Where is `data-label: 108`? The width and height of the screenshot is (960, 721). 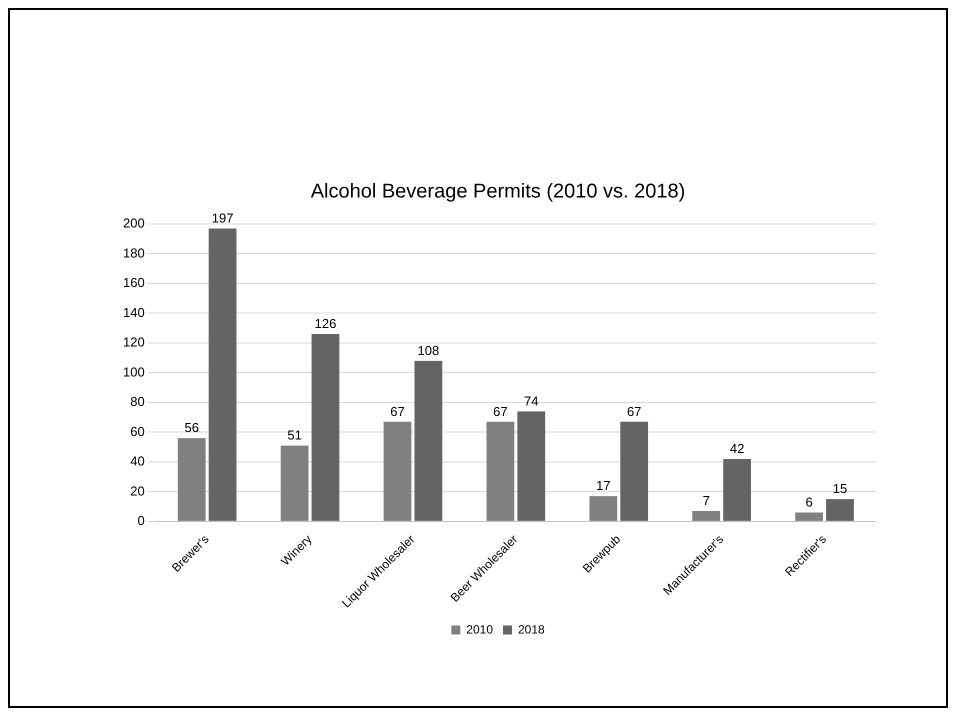 data-label: 108 is located at coordinates (429, 350).